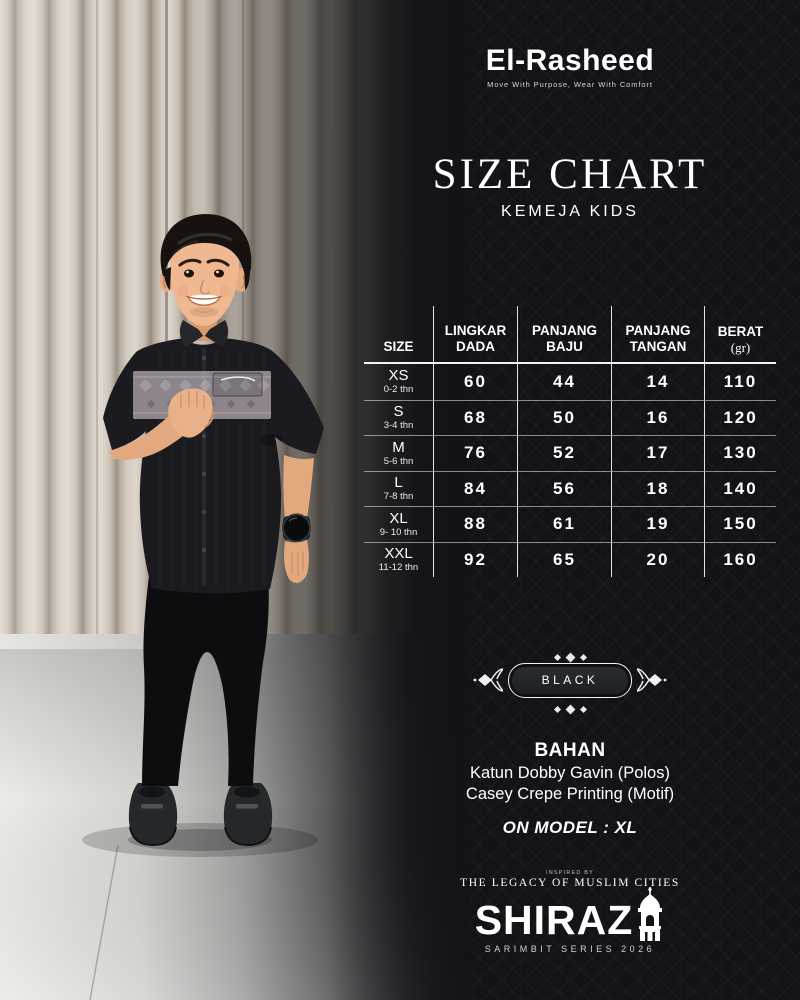 The height and width of the screenshot is (1000, 800). I want to click on age-label: 3-4 thn, so click(398, 426).